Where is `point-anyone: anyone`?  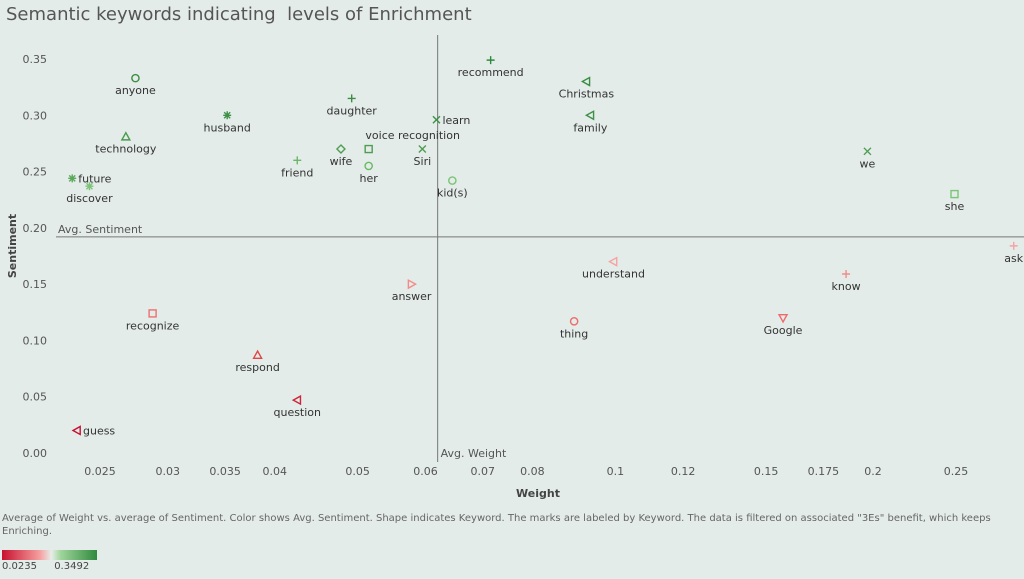 point-anyone: anyone is located at coordinates (135, 85).